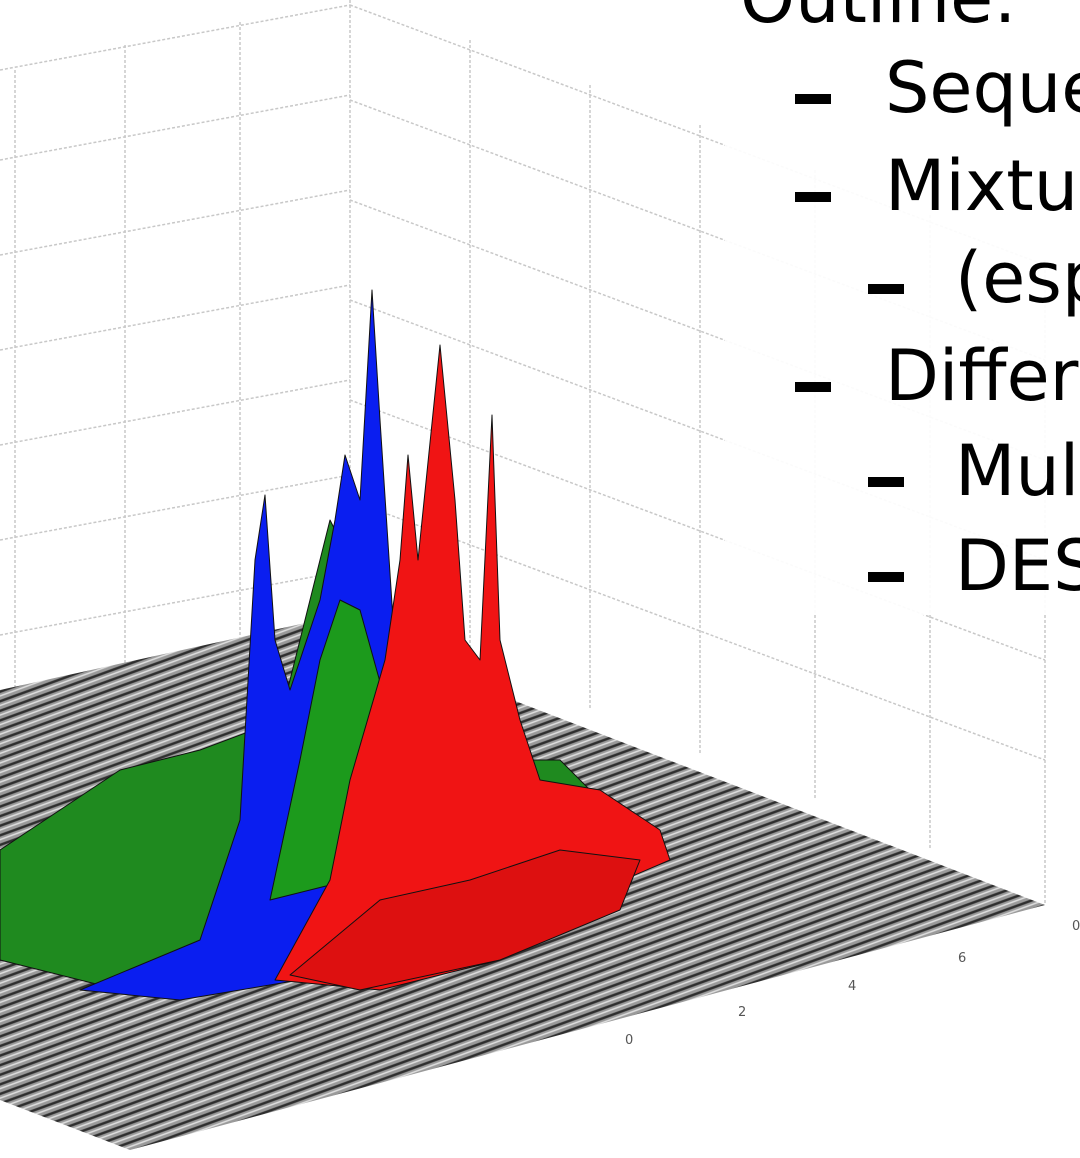 This screenshot has height=1158, width=1080. What do you see at coordinates (962, 958) in the screenshot?
I see `tick-label: 6` at bounding box center [962, 958].